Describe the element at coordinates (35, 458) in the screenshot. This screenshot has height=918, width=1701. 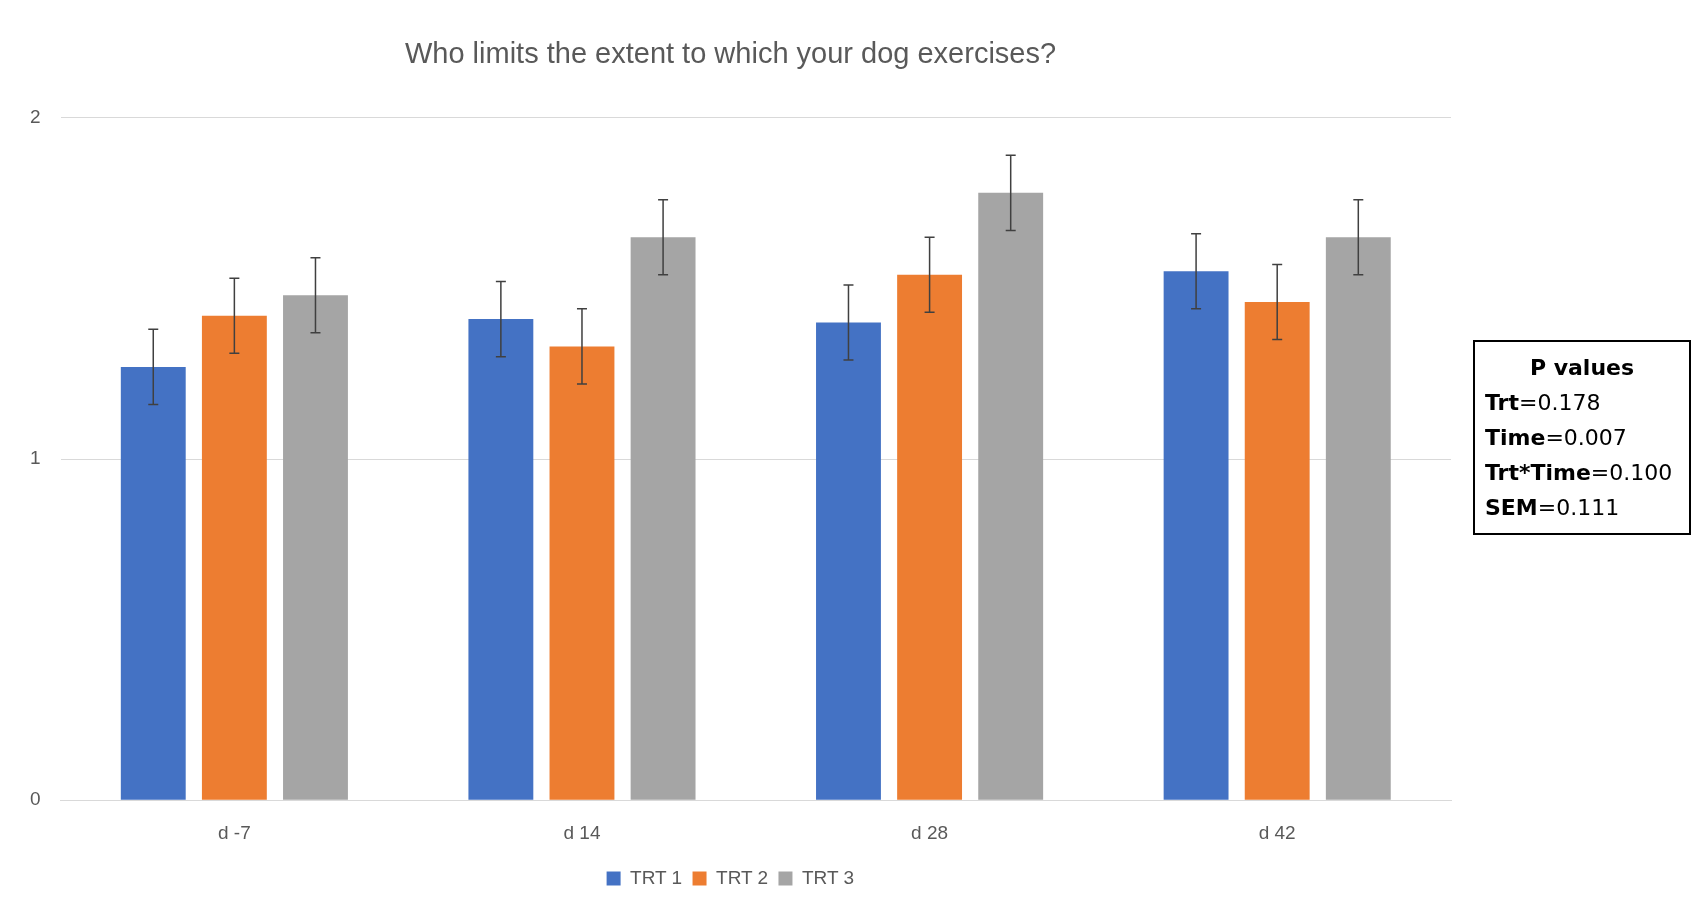
I see `y-tick-label: 1` at that location.